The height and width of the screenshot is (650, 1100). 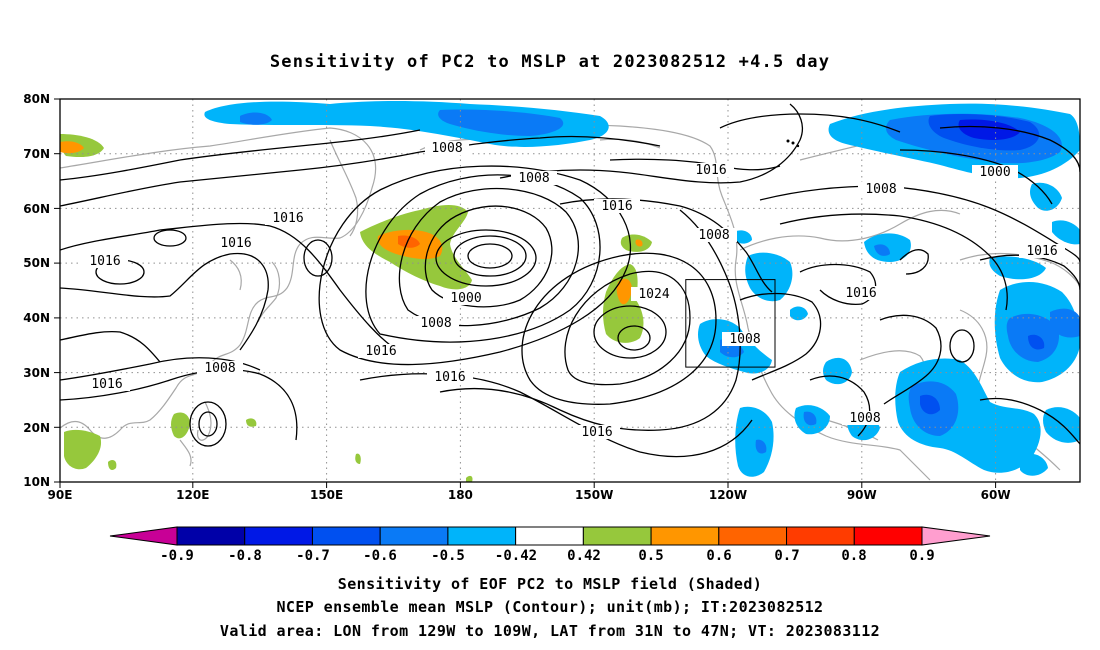 What do you see at coordinates (653, 294) in the screenshot?
I see `contour-label: 1024` at bounding box center [653, 294].